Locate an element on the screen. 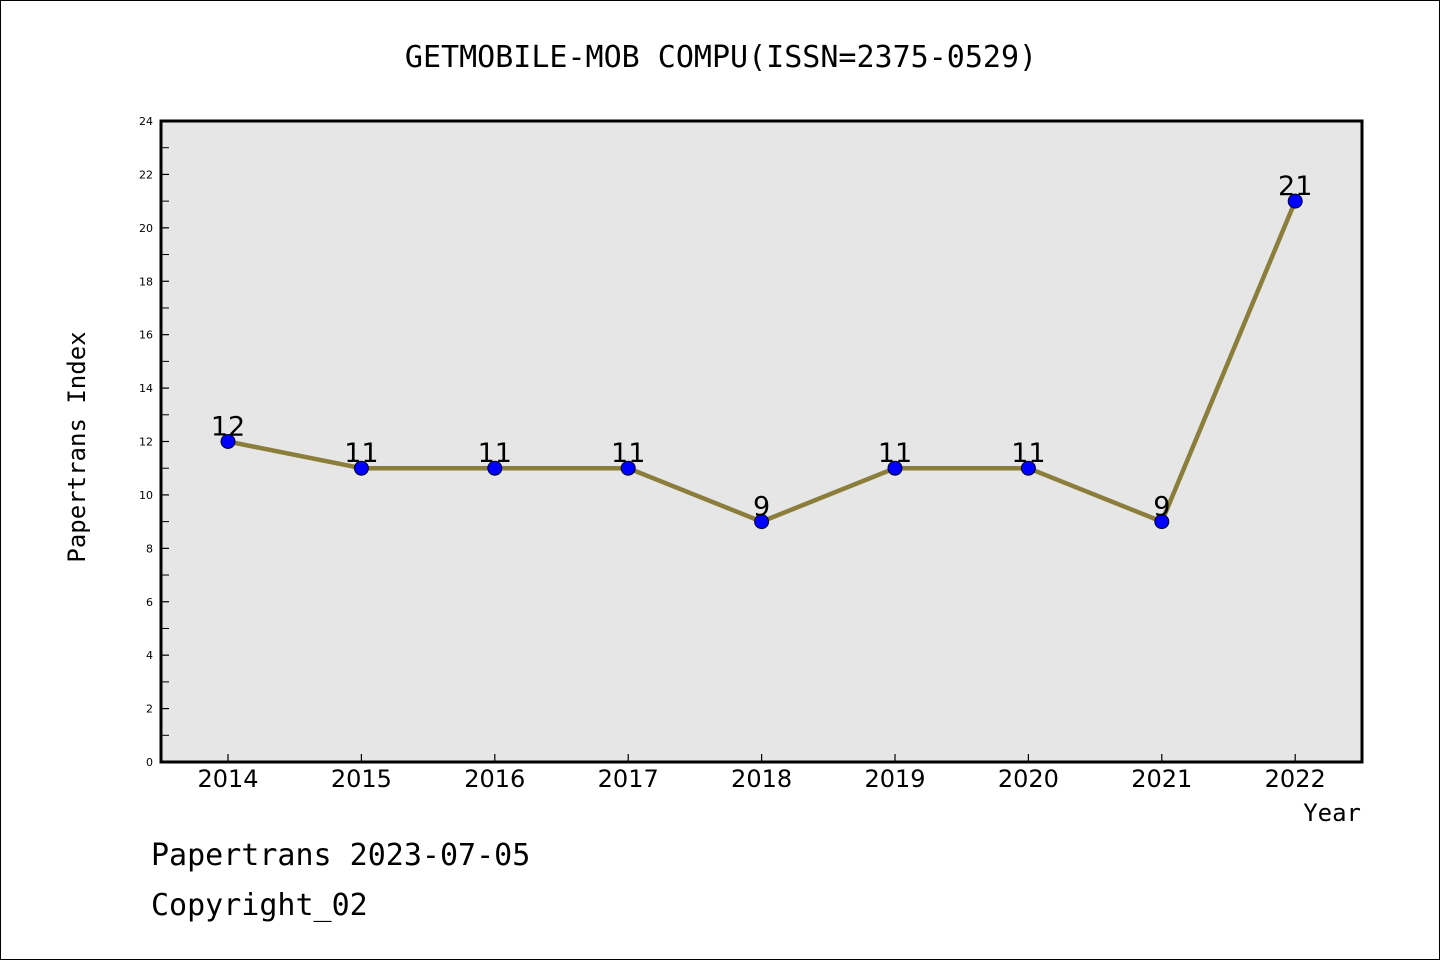  data-label-2018: 9 is located at coordinates (761, 507).